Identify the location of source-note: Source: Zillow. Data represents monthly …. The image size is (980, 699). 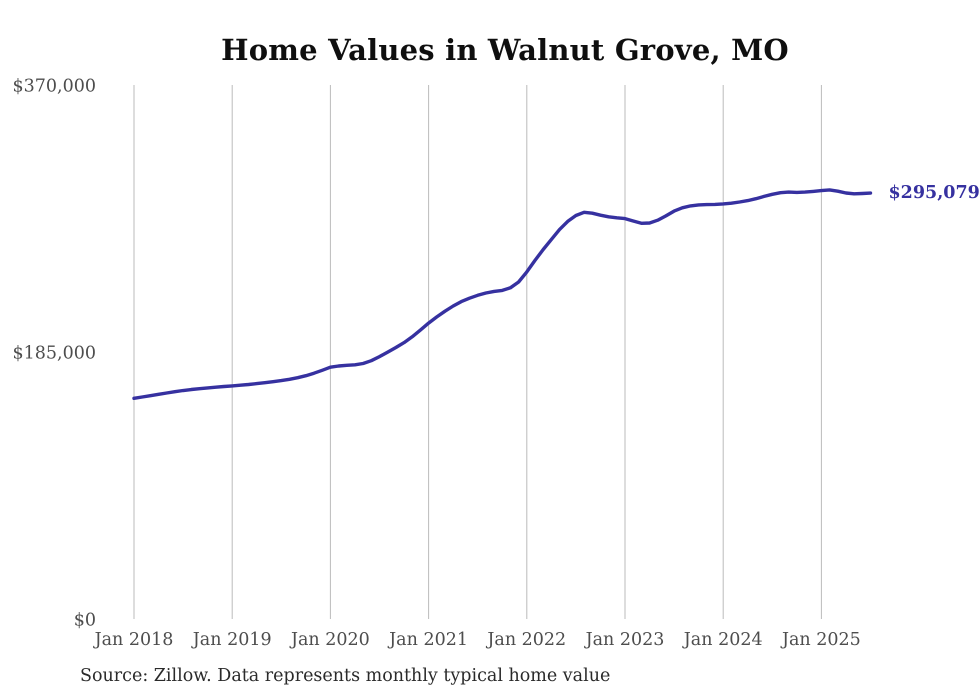
(345, 676).